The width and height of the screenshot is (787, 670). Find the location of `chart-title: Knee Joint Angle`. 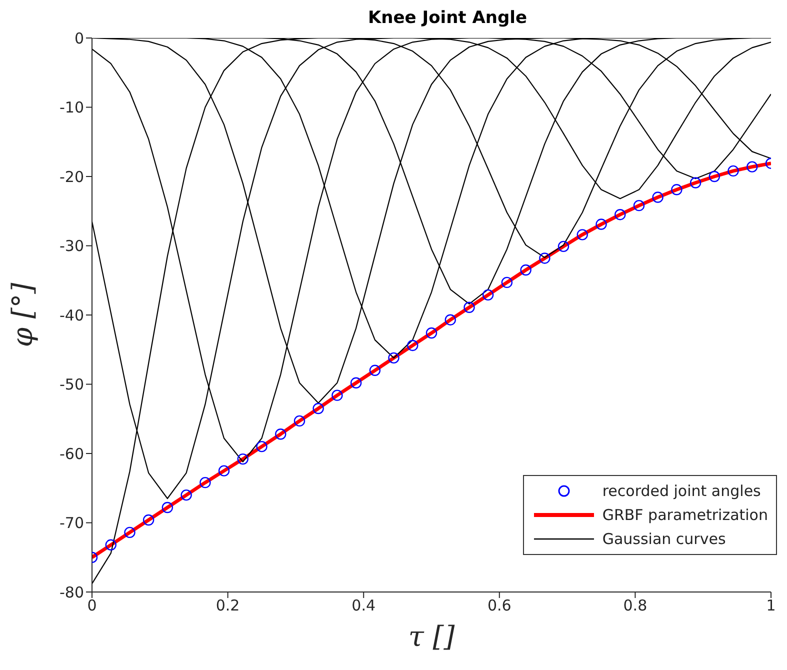

chart-title: Knee Joint Angle is located at coordinates (447, 18).